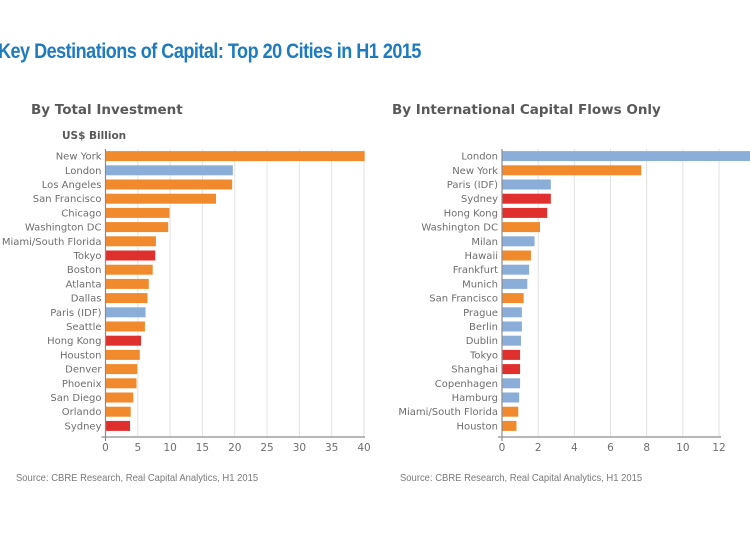 The height and width of the screenshot is (536, 750). I want to click on chart-title-international-flows: By International Capital Flows Only, so click(526, 110).